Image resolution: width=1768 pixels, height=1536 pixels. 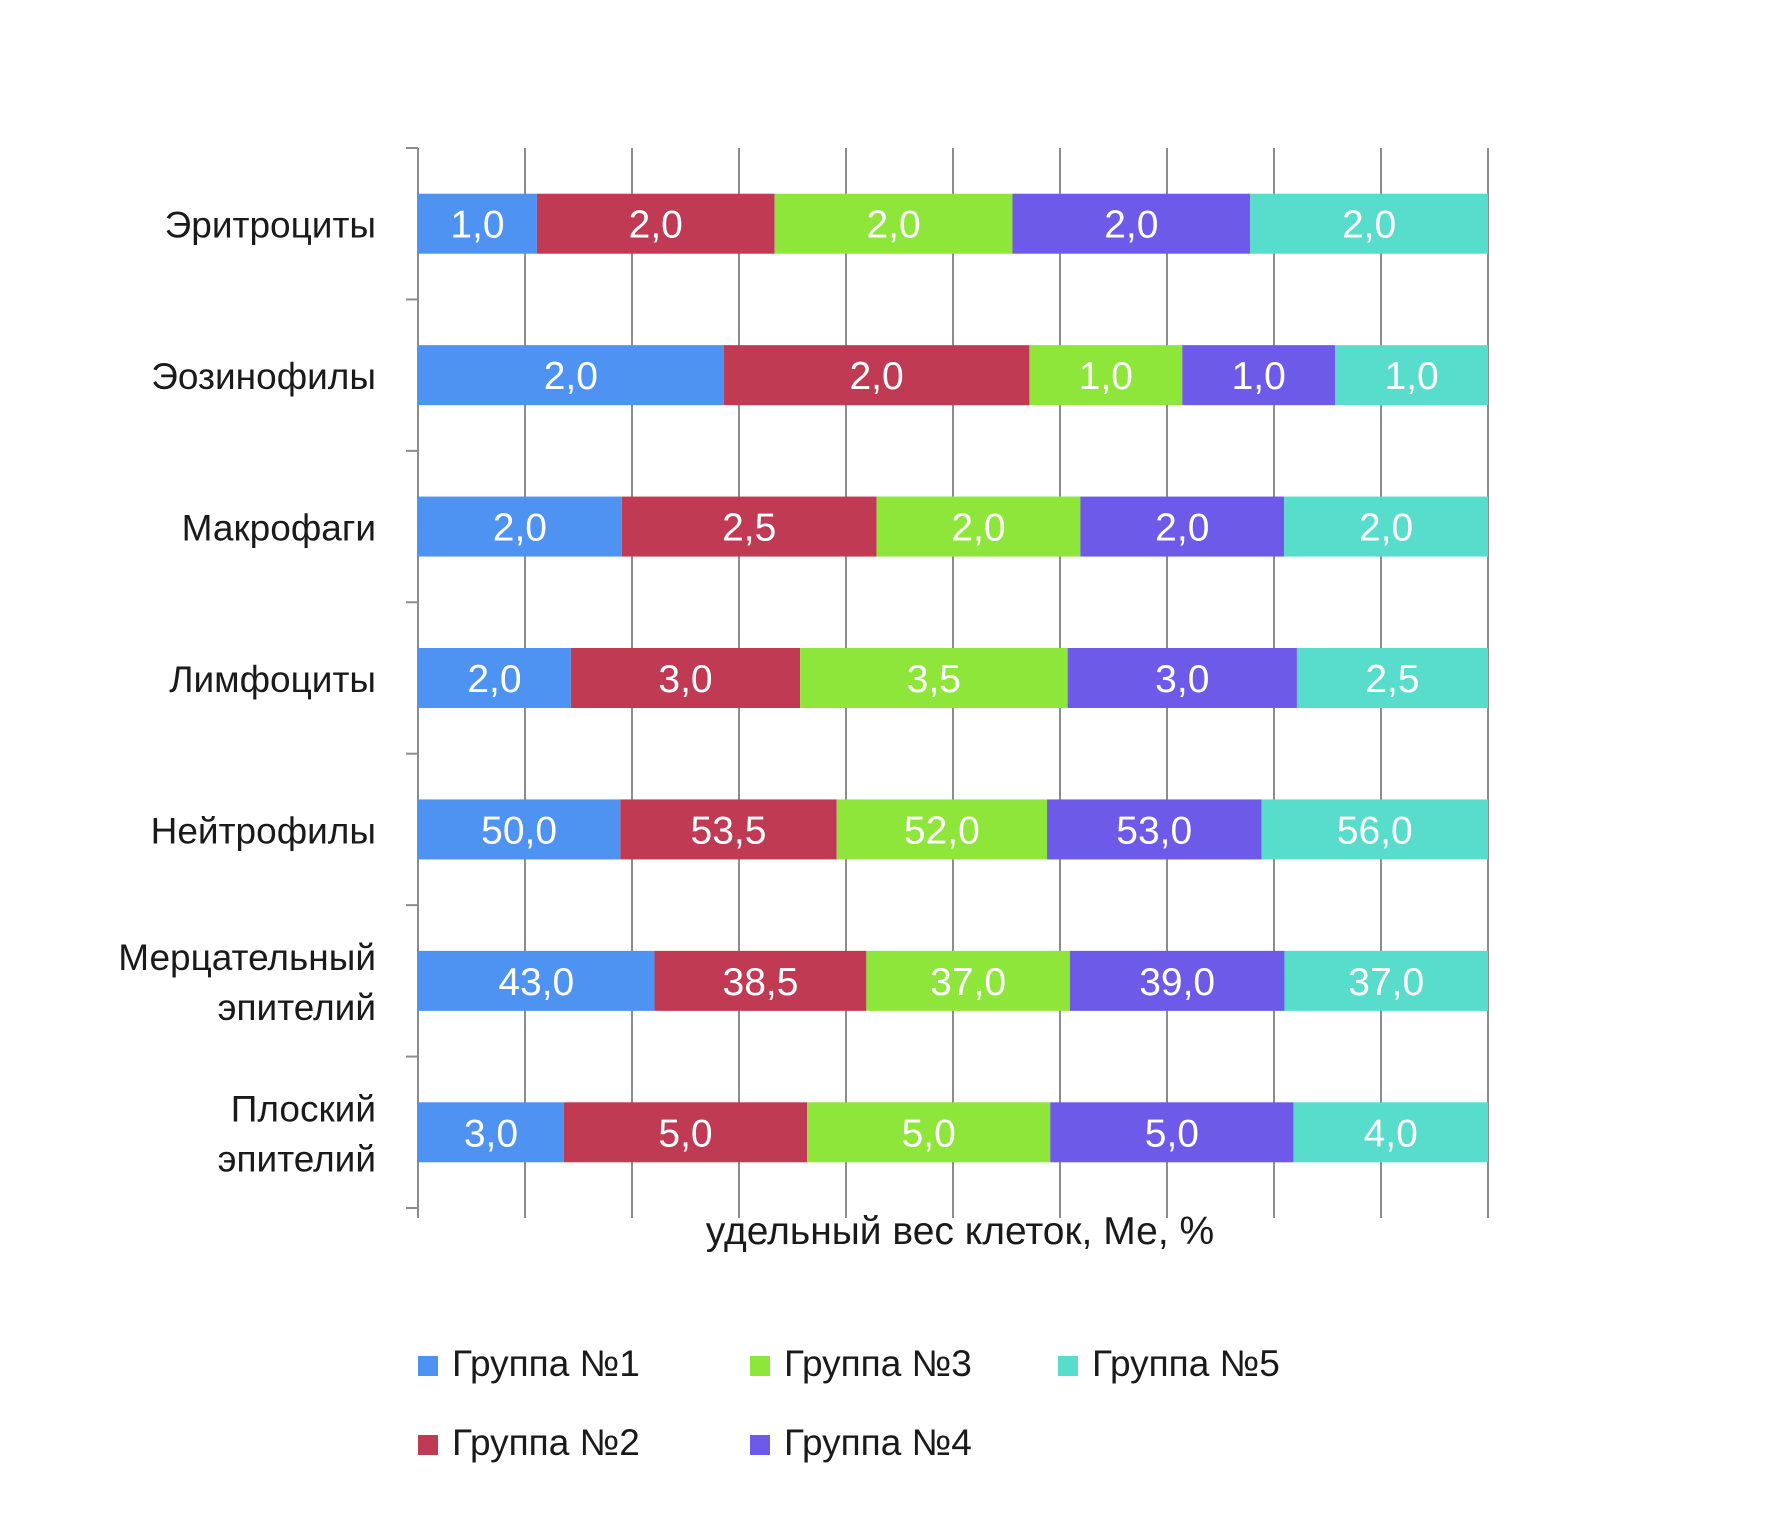 I want to click on category-label: Эозинофилы, so click(x=263, y=376).